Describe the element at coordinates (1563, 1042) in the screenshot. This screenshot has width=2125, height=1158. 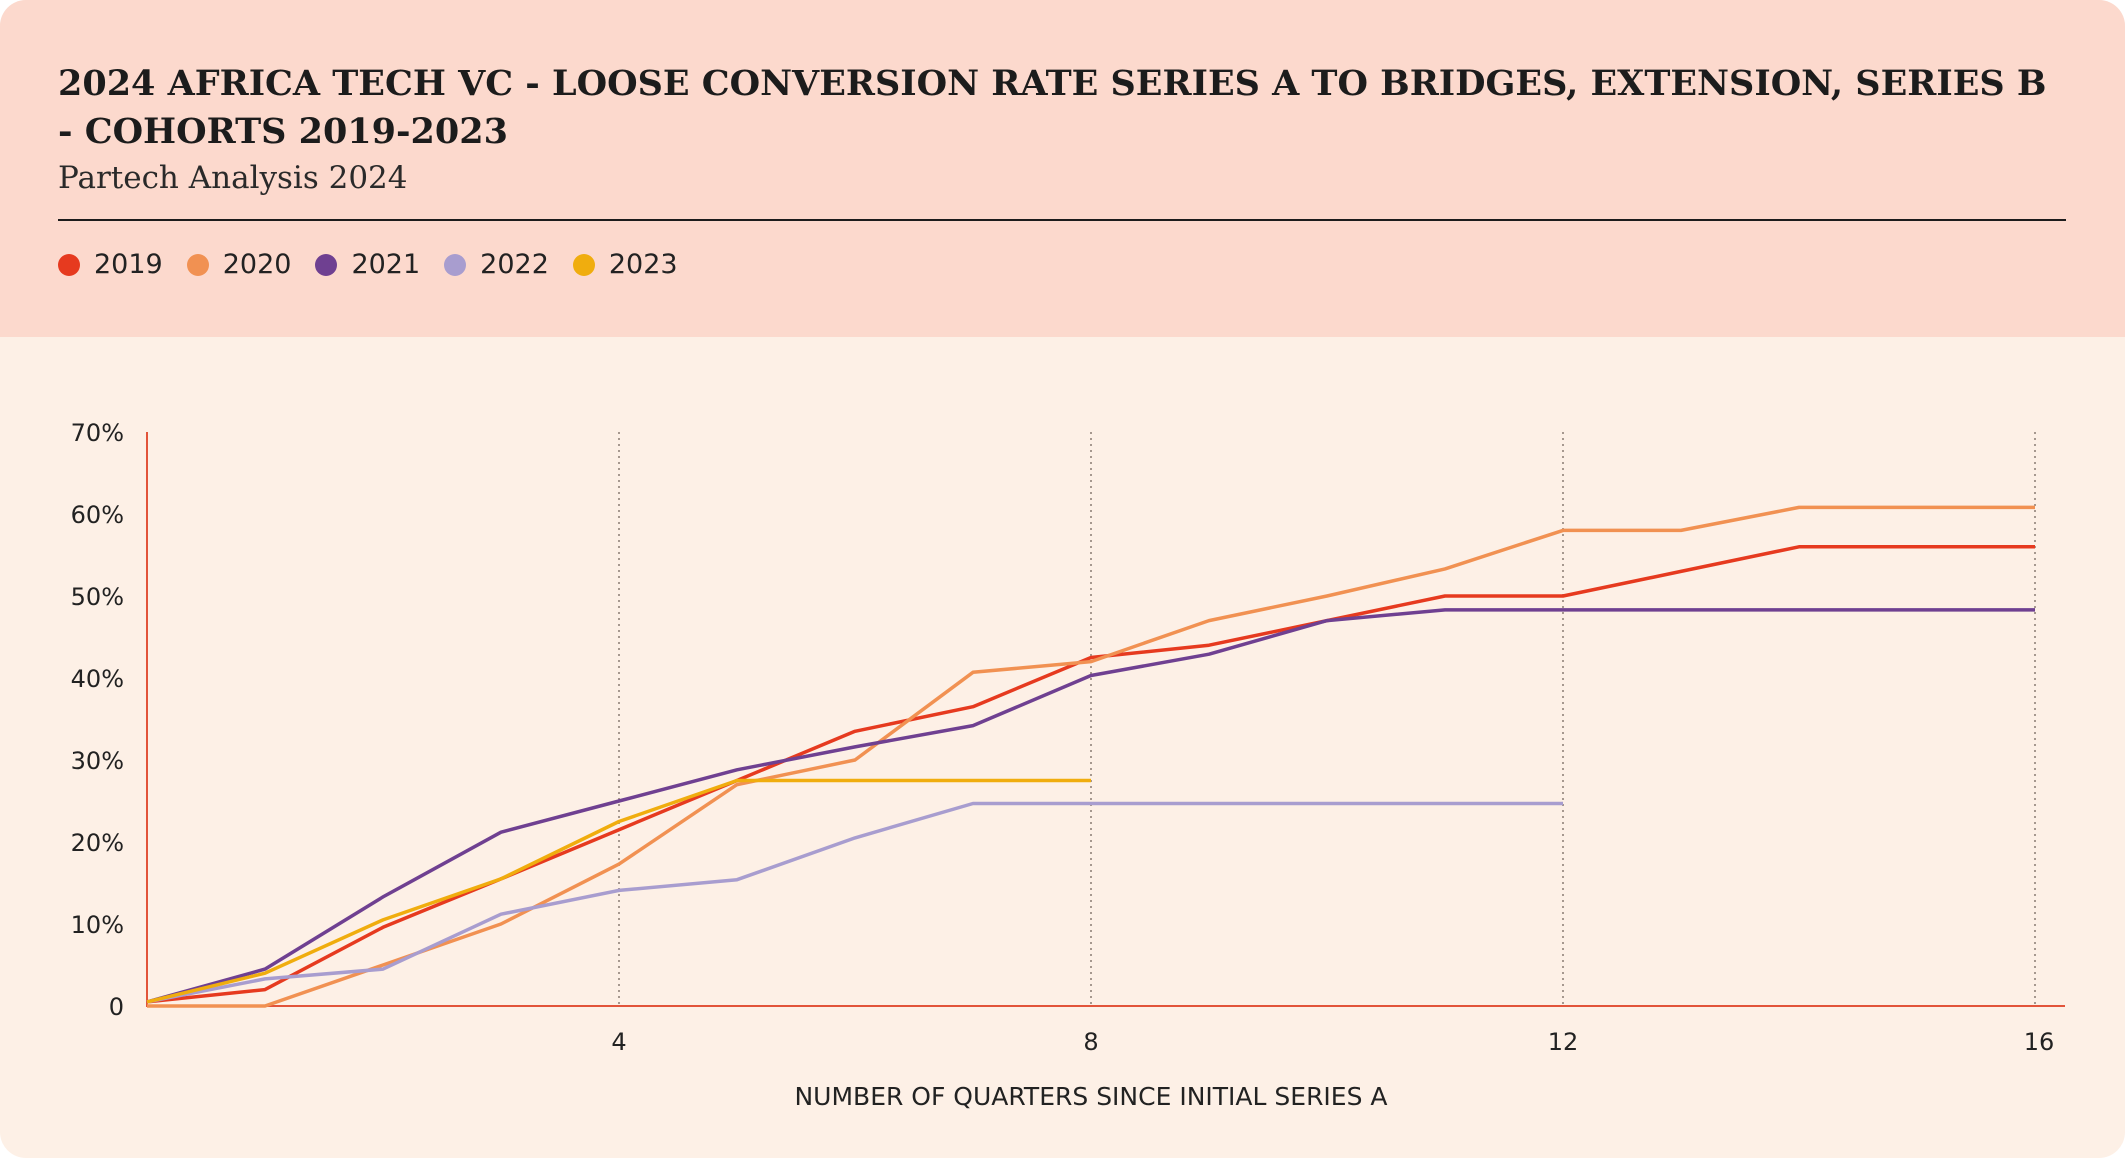
I see `x-tick-label: 12` at that location.